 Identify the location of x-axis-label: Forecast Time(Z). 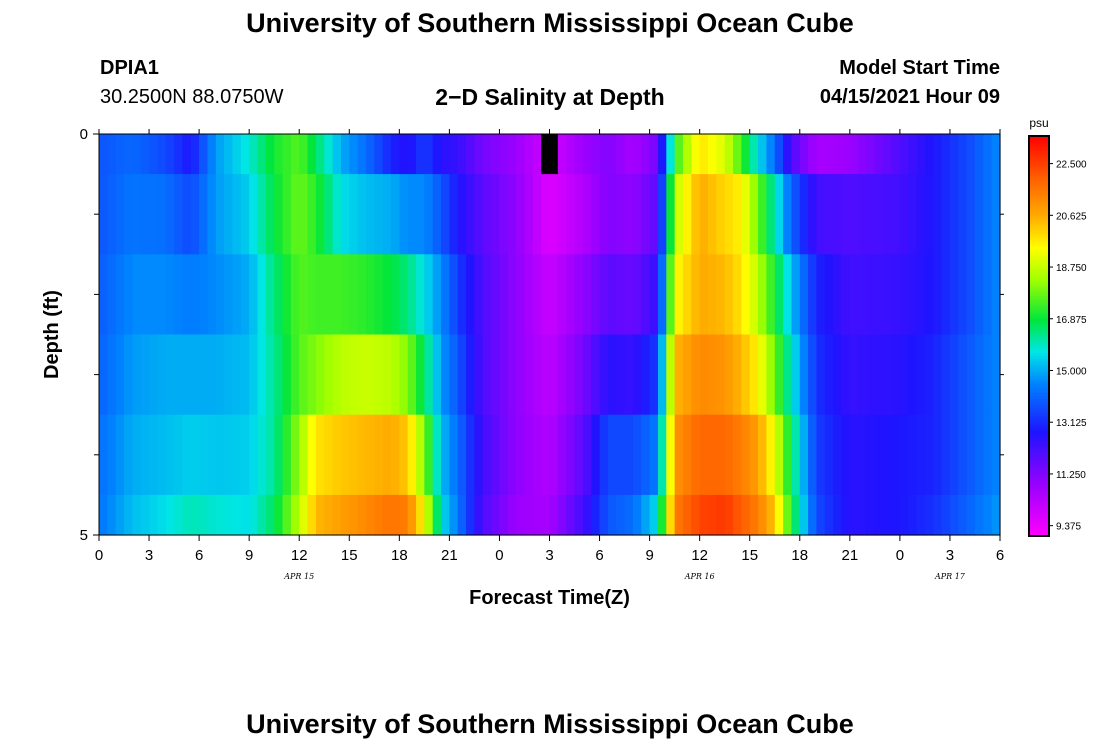
(549, 598).